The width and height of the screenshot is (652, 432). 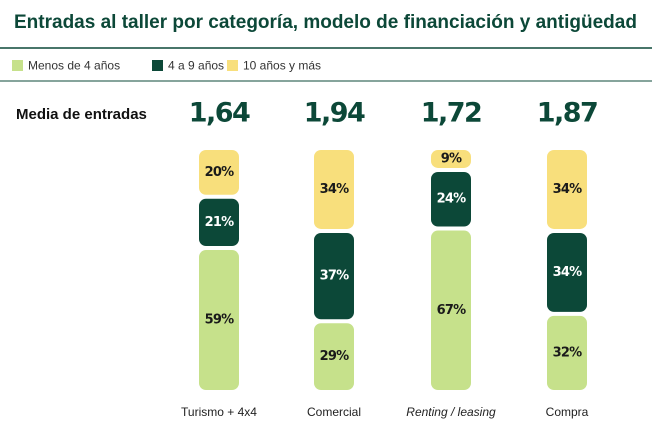 What do you see at coordinates (282, 66) in the screenshot?
I see `legend-label: 10 años y más` at bounding box center [282, 66].